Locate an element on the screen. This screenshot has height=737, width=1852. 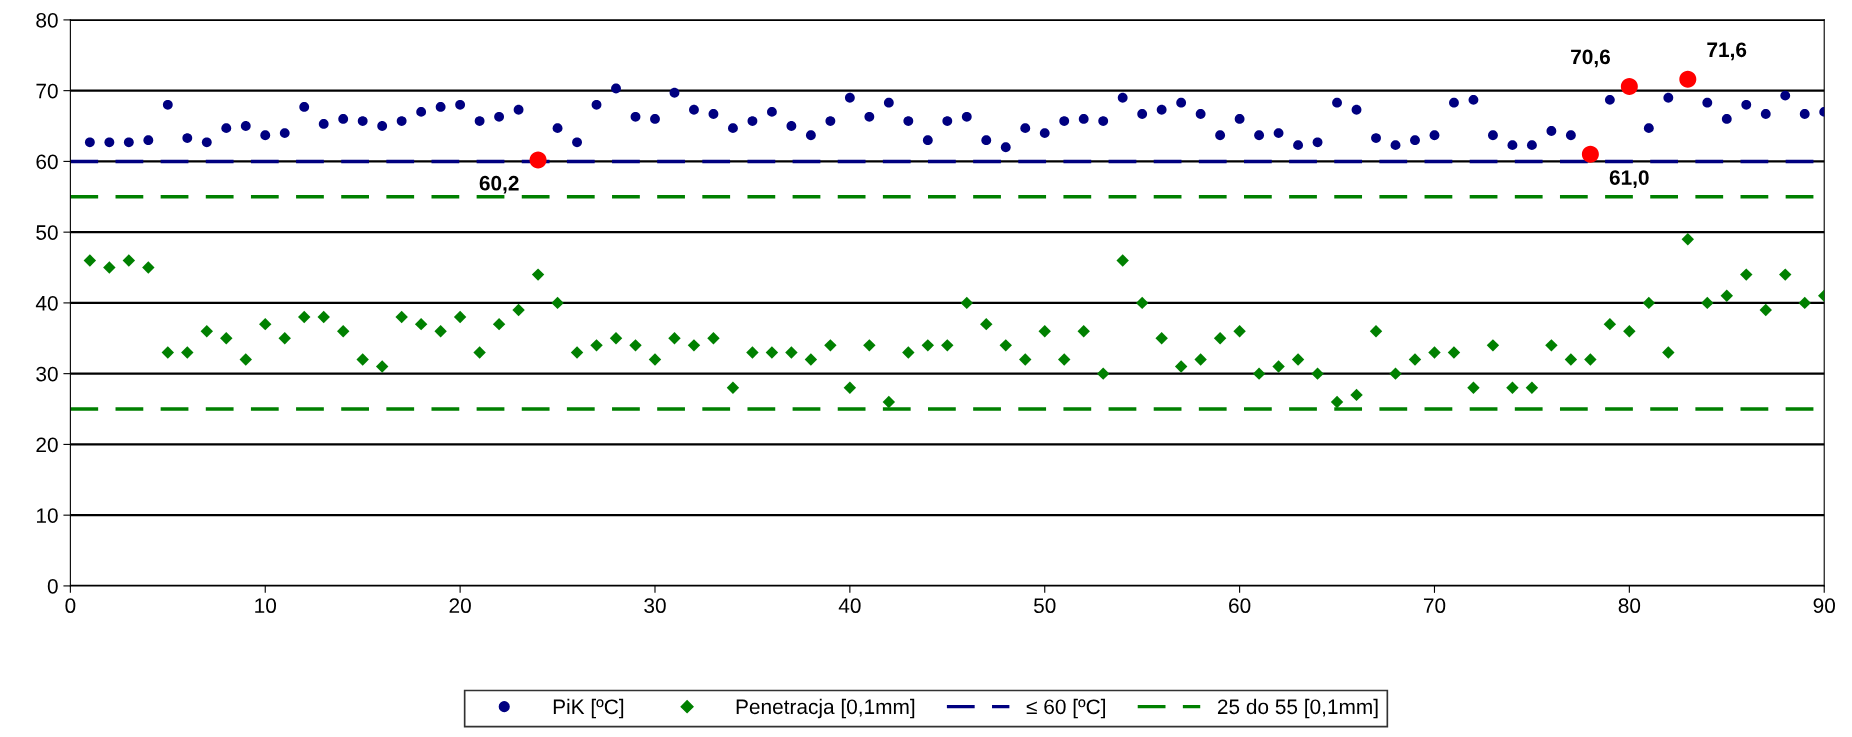
legend-label: 25 do 55 [0,1mm] is located at coordinates (1297, 708).